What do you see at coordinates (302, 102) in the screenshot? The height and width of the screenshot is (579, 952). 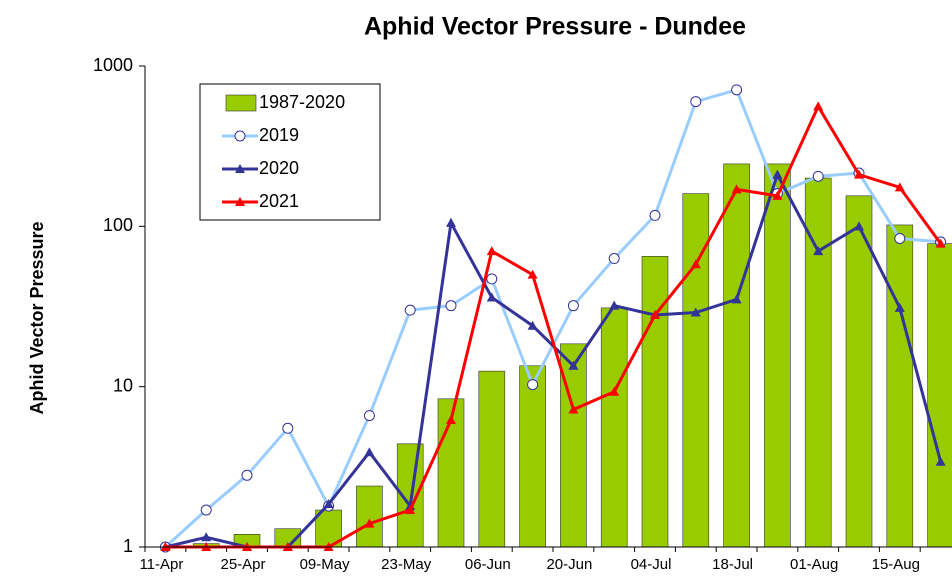 I see `legend-label: 1987-2020` at bounding box center [302, 102].